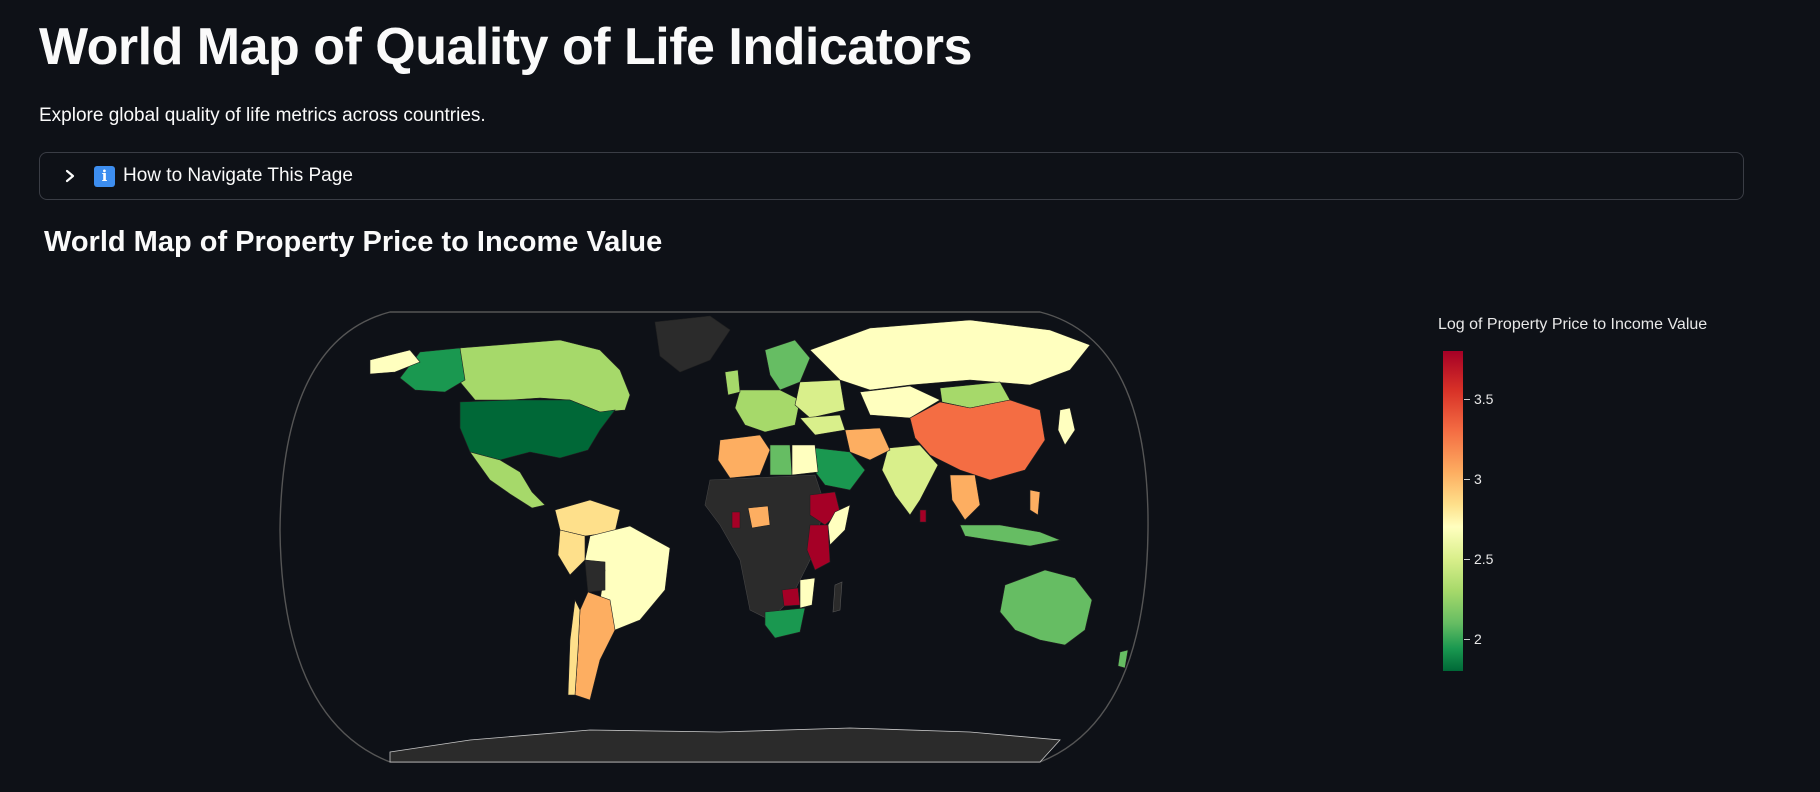  What do you see at coordinates (820, 399) in the screenshot?
I see `country-eastern-europe` at bounding box center [820, 399].